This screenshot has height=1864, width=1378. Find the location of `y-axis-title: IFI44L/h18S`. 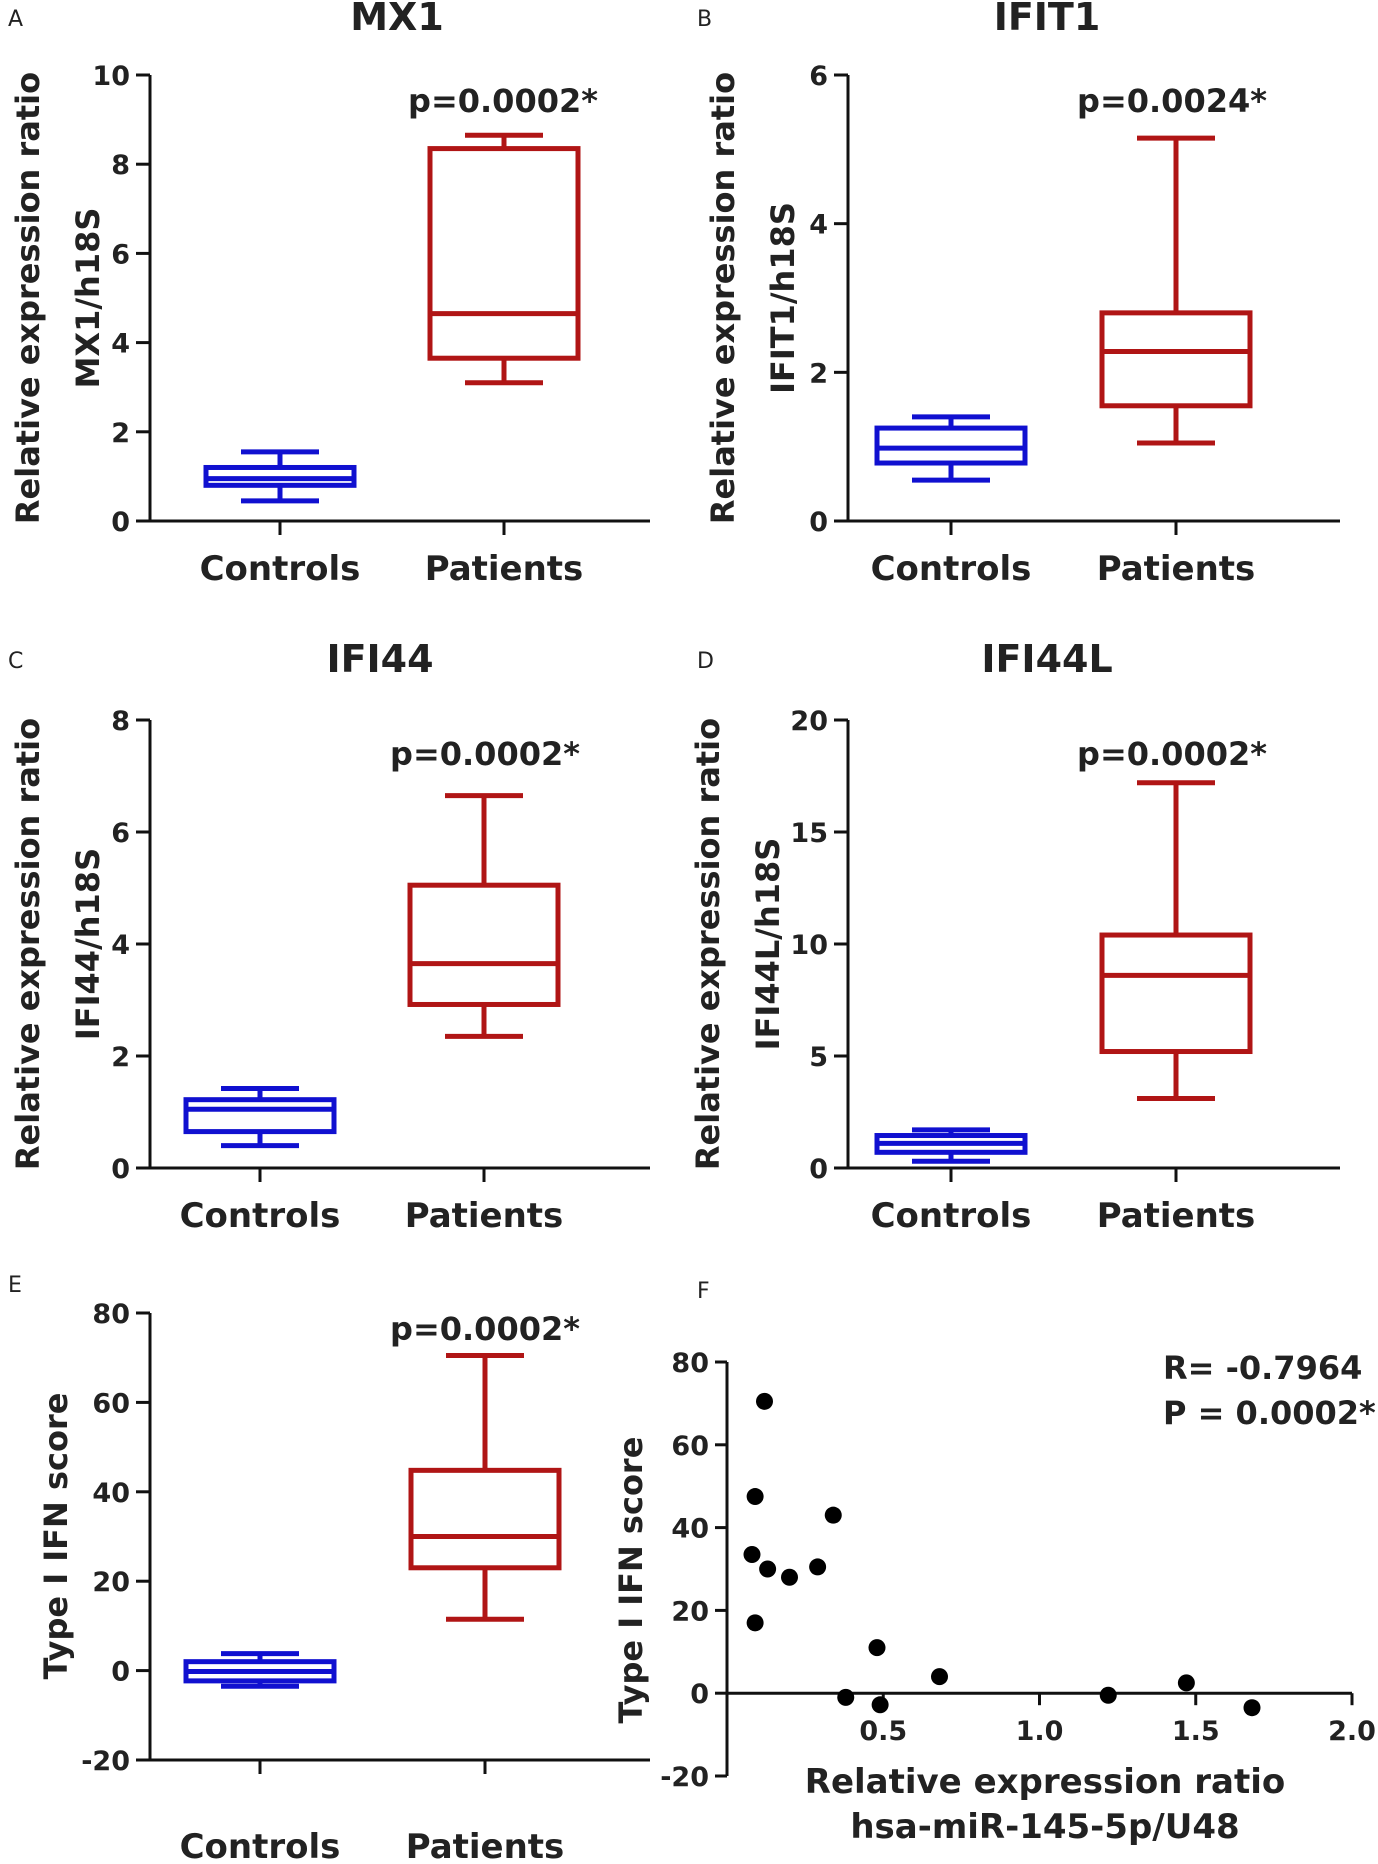

y-axis-title: IFI44L/h18S is located at coordinates (768, 944).